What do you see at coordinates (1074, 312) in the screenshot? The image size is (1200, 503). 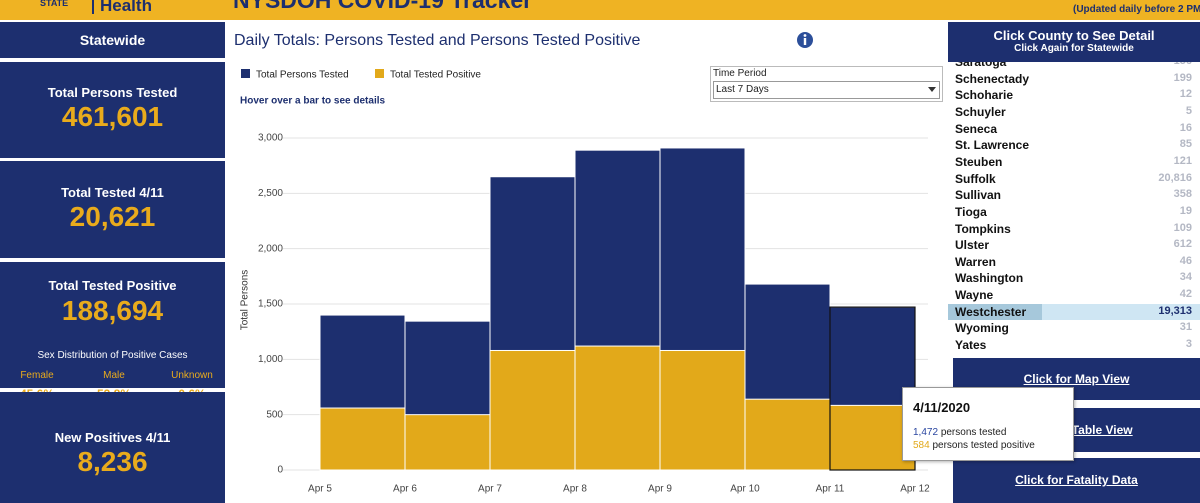 I see `county-row: Westchester 19,313` at bounding box center [1074, 312].